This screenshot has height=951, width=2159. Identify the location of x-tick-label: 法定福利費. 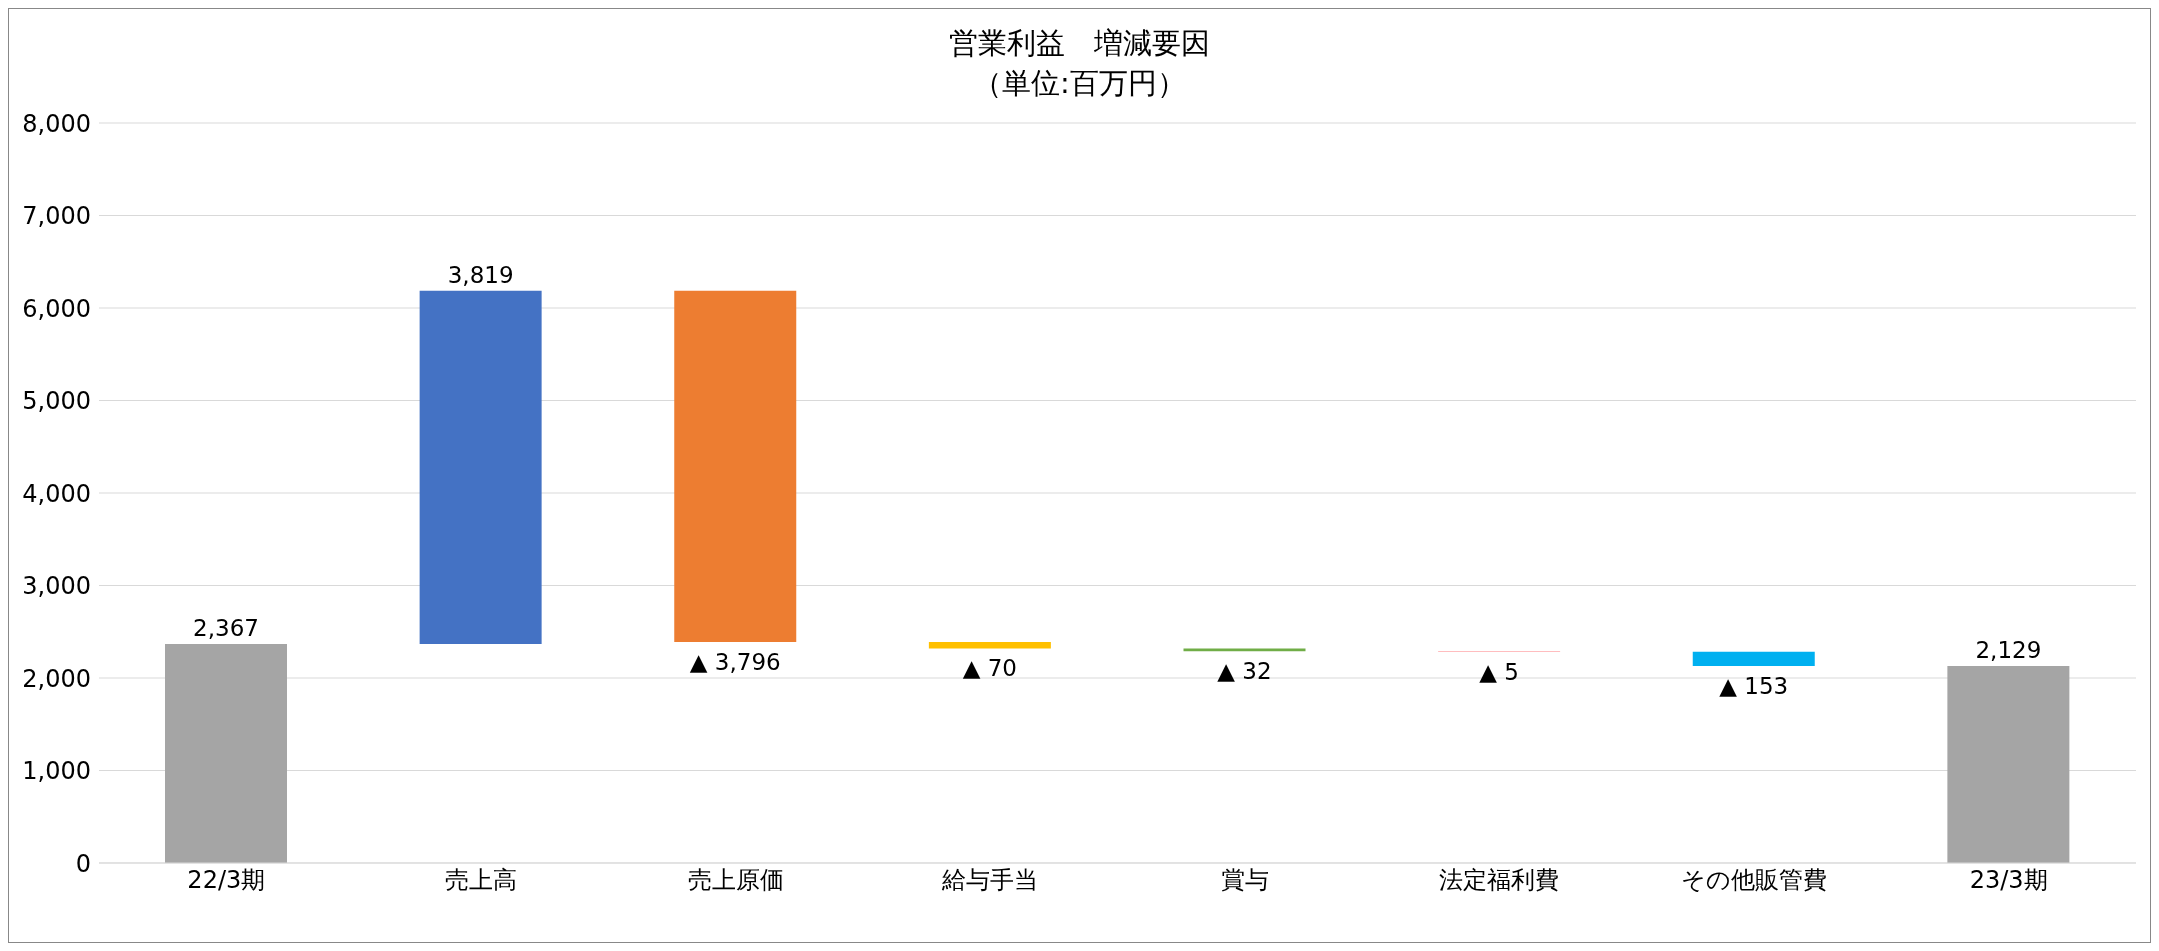
(1499, 880).